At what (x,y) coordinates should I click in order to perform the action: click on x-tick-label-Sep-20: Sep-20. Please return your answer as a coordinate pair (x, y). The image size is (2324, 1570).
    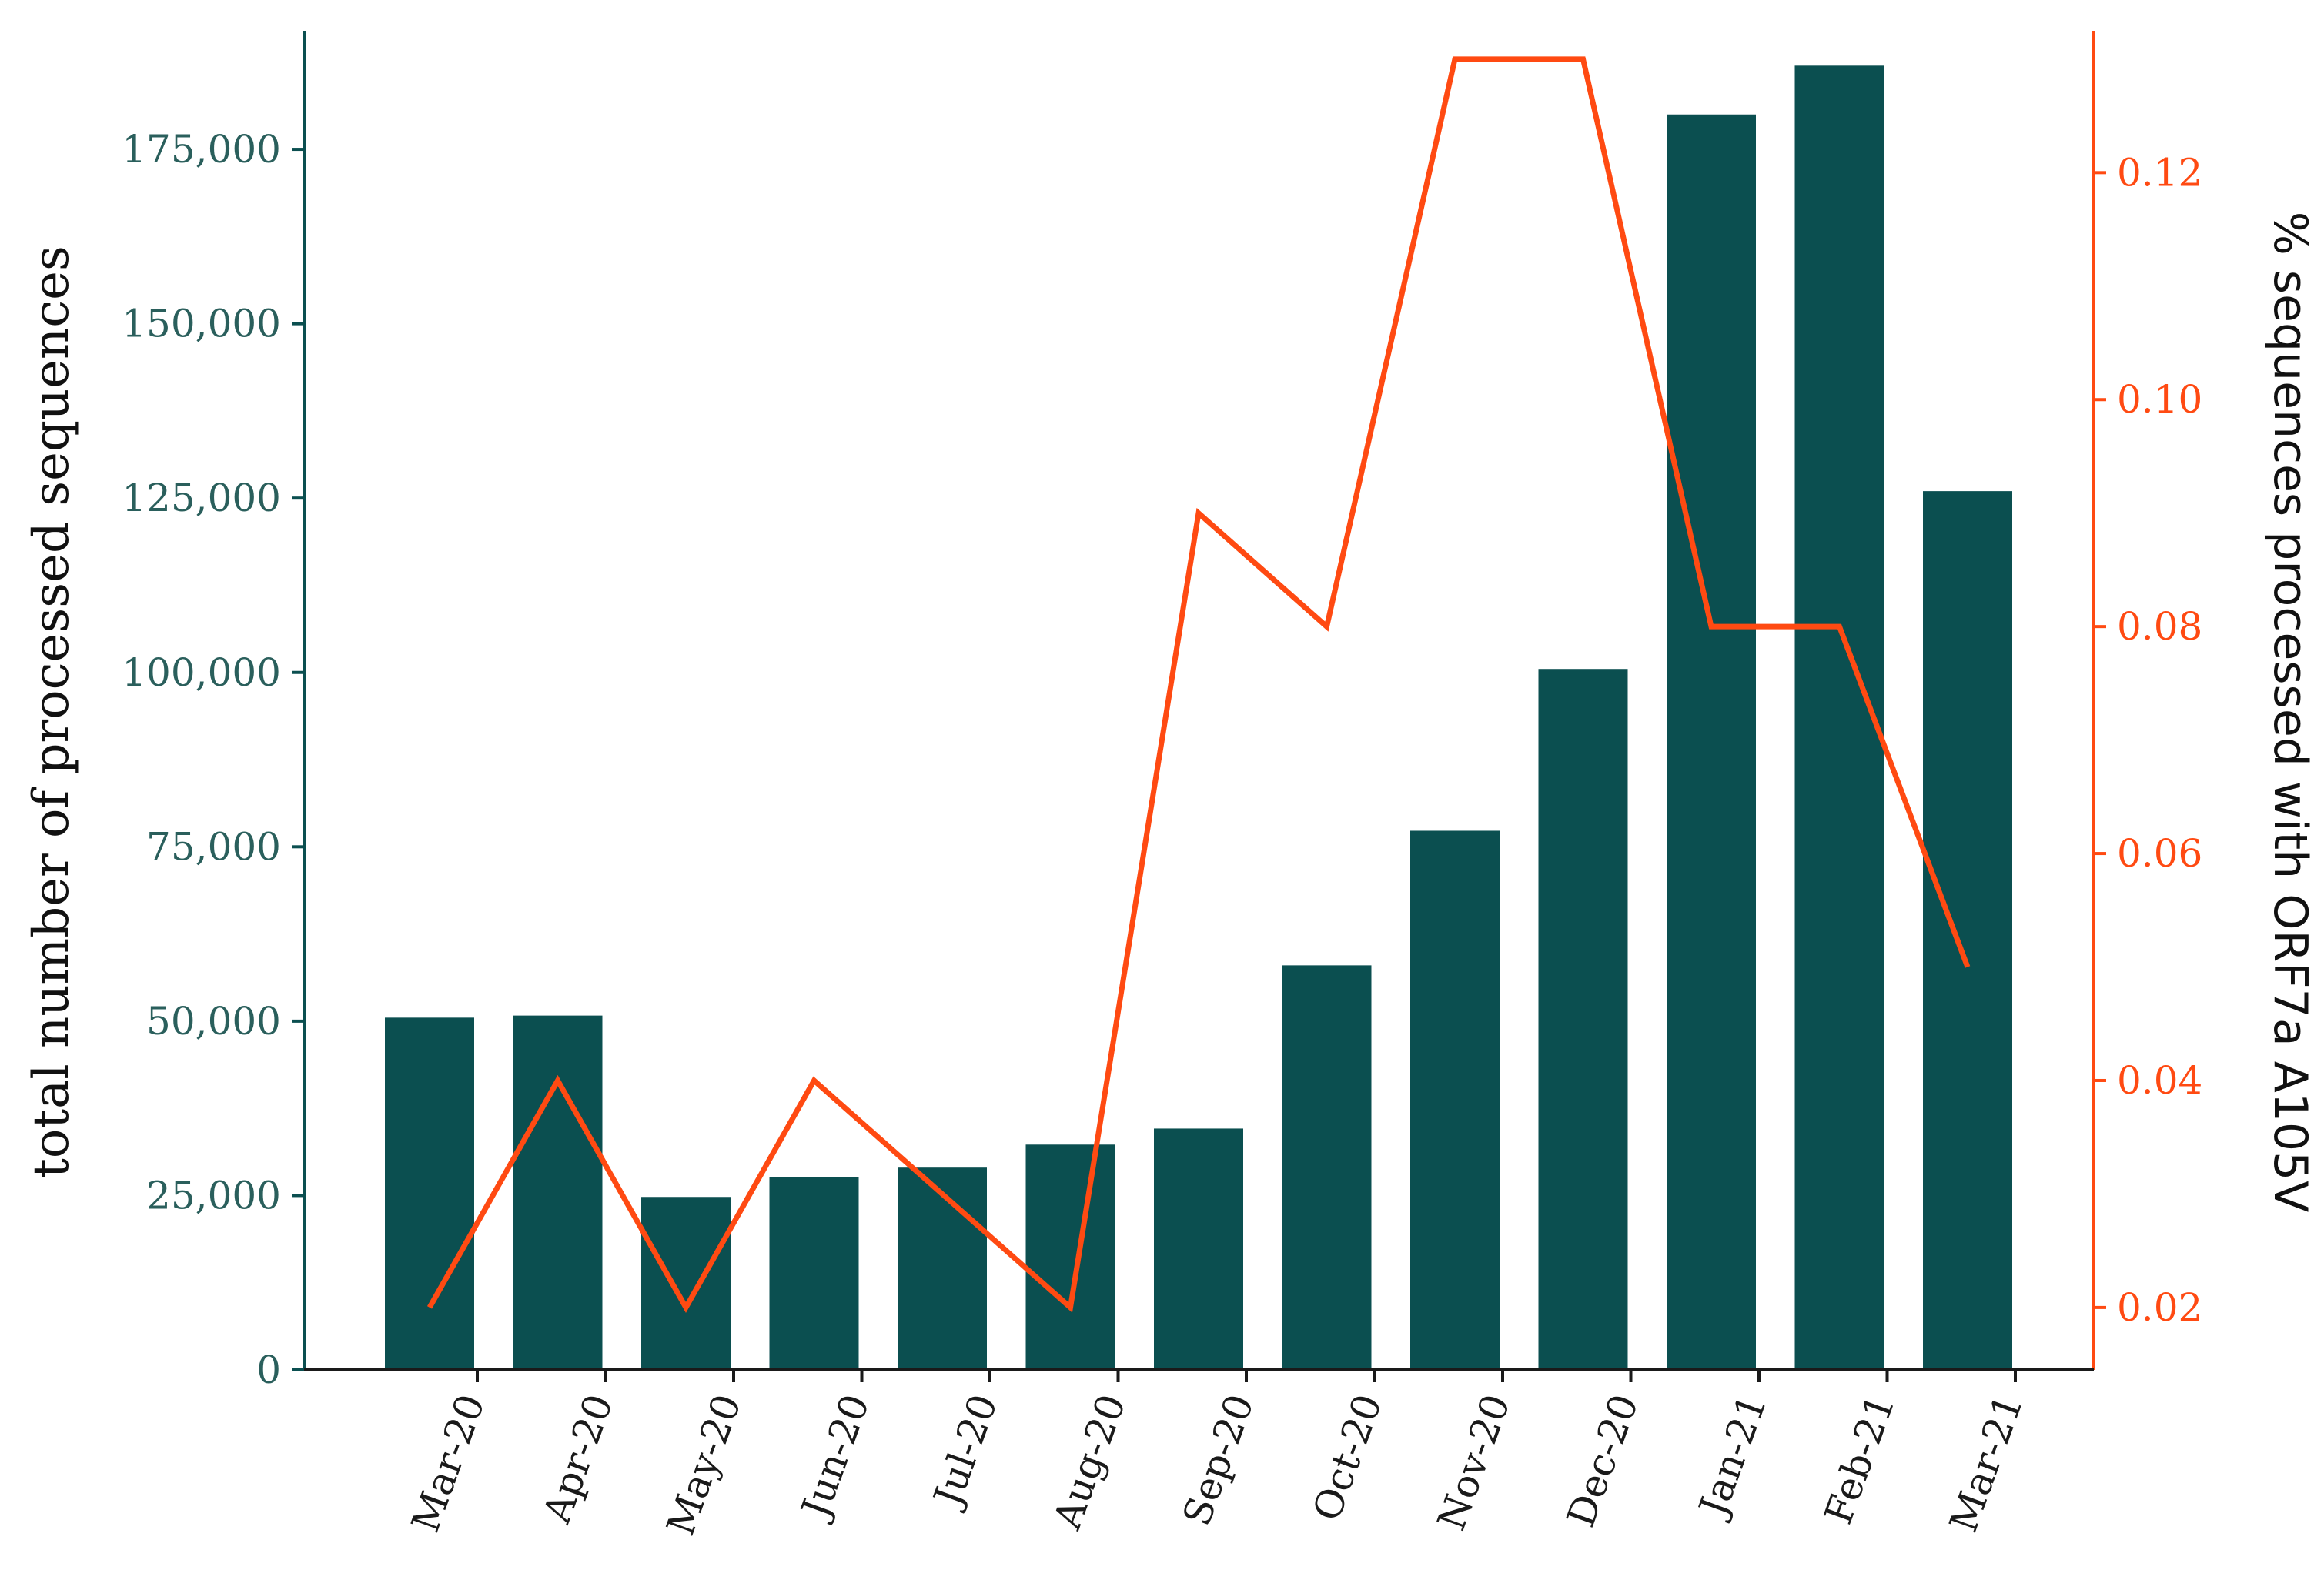
    Looking at the image, I should click on (1218, 1460).